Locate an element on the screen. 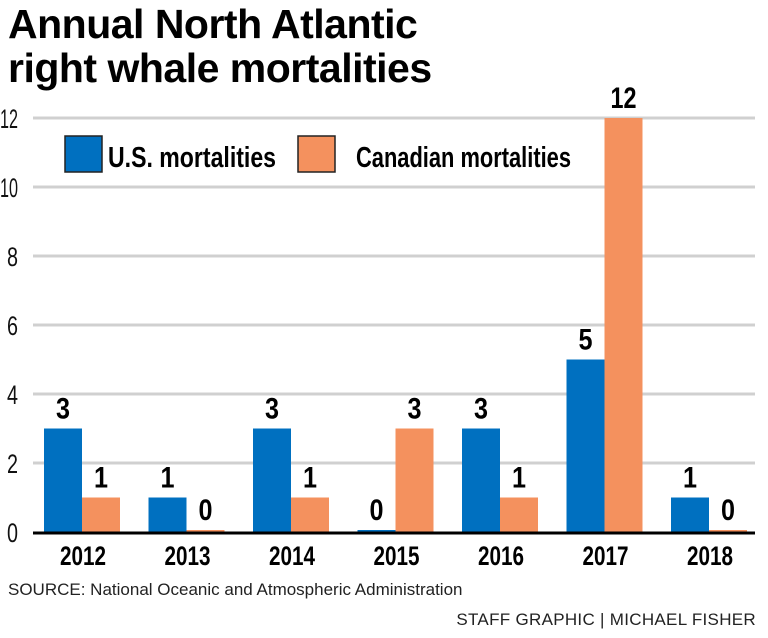 This screenshot has width=768, height=638. x-axis-ticks: 2012 2013 2014 2015 2016 2017 2018 is located at coordinates (396, 556).